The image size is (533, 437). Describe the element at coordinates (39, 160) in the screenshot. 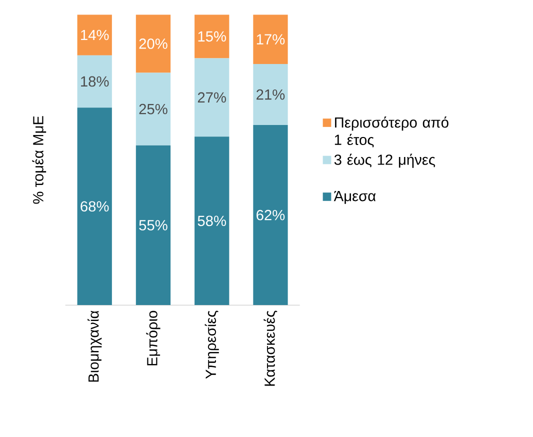

I see `y-axis-title: % τομέα ΜμΕ` at that location.